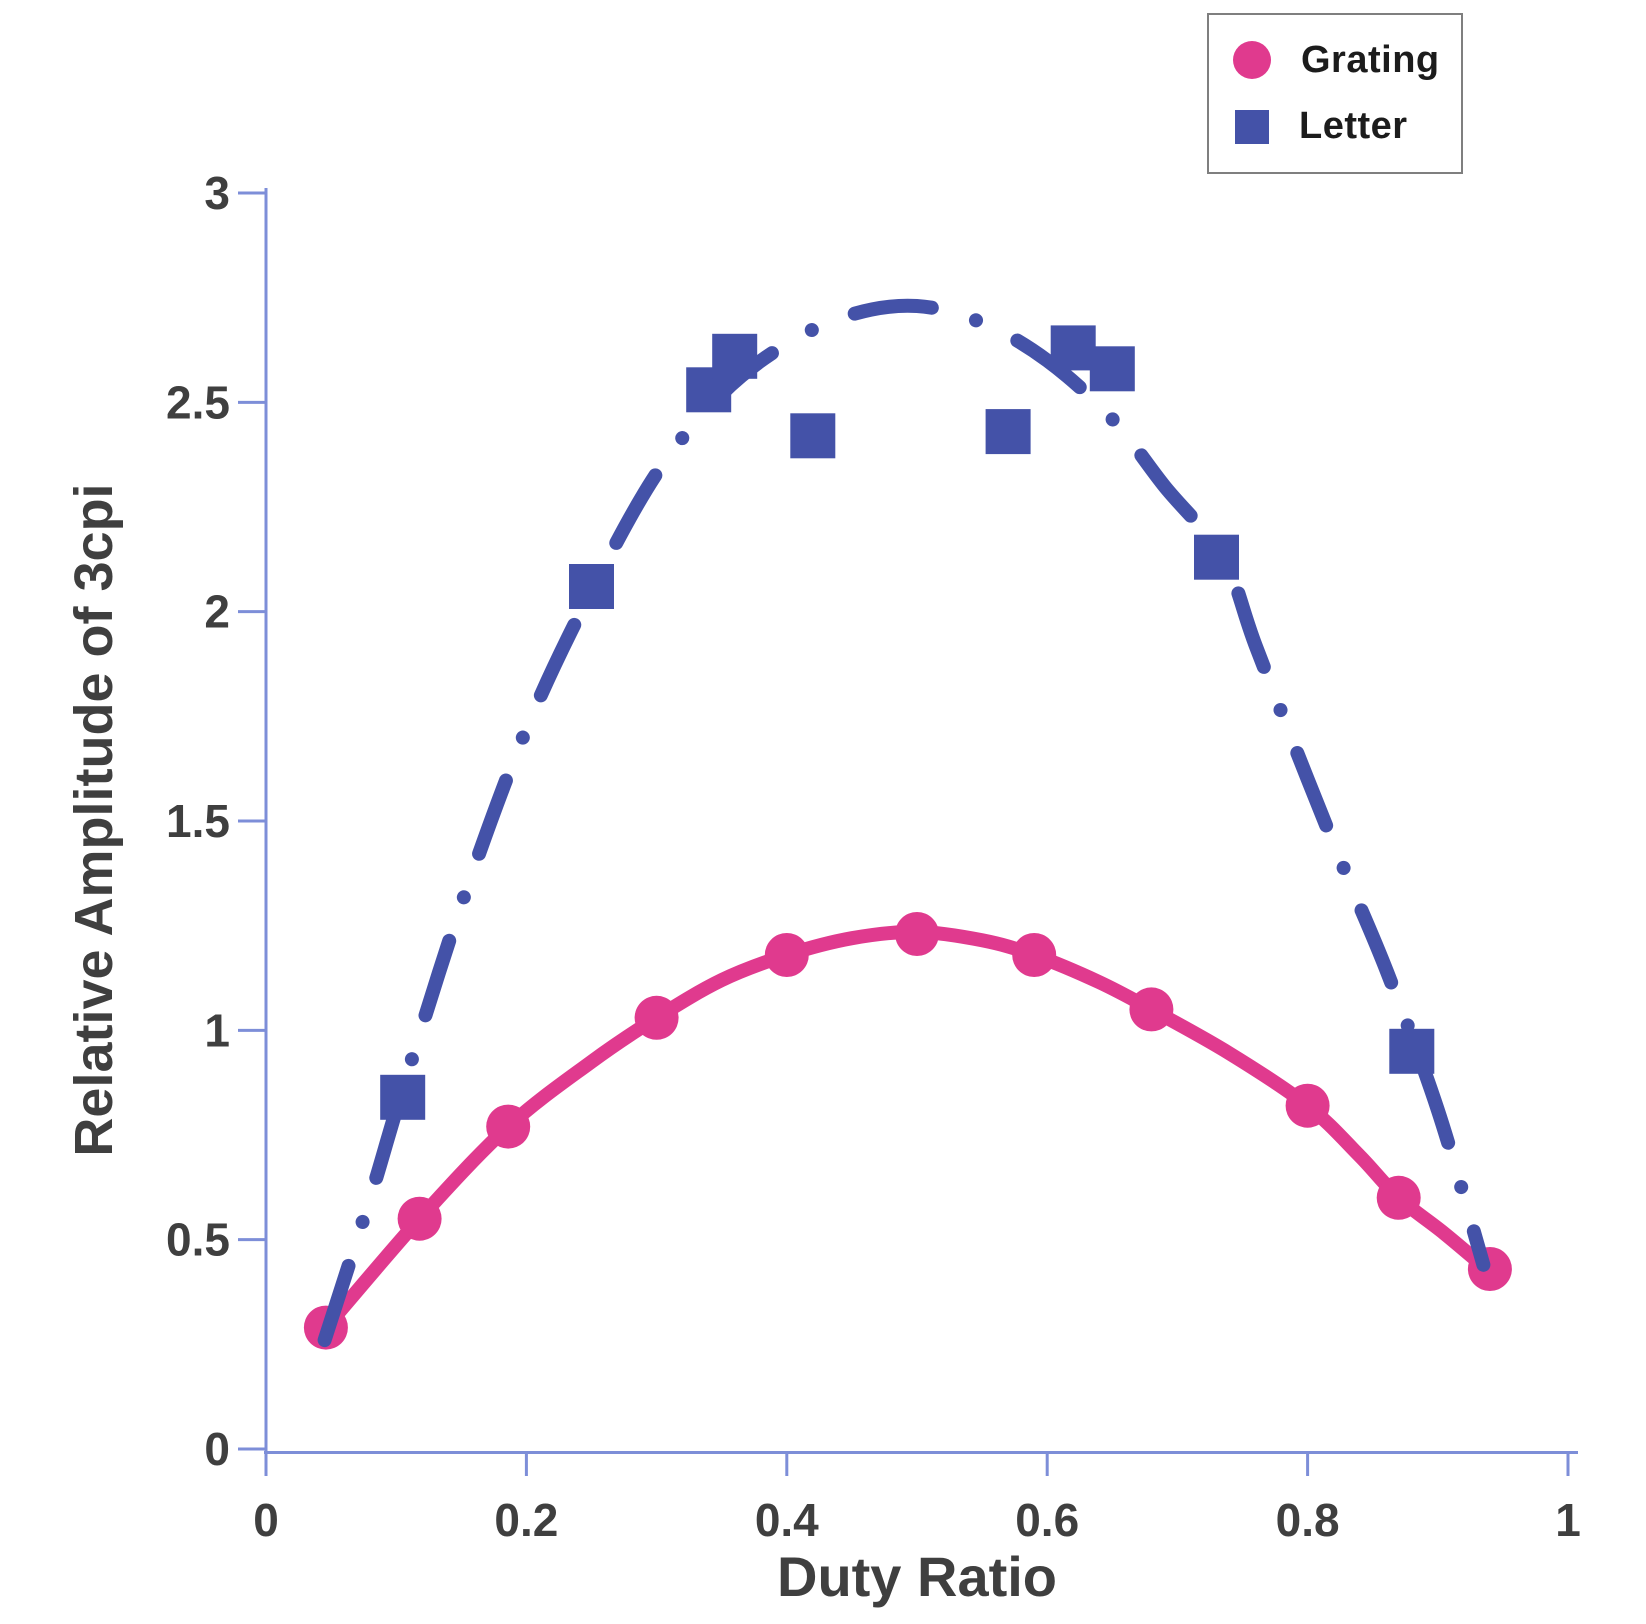 This screenshot has width=1646, height=1624. Describe the element at coordinates (217, 1030) in the screenshot. I see `y-tick-label: 1` at that location.